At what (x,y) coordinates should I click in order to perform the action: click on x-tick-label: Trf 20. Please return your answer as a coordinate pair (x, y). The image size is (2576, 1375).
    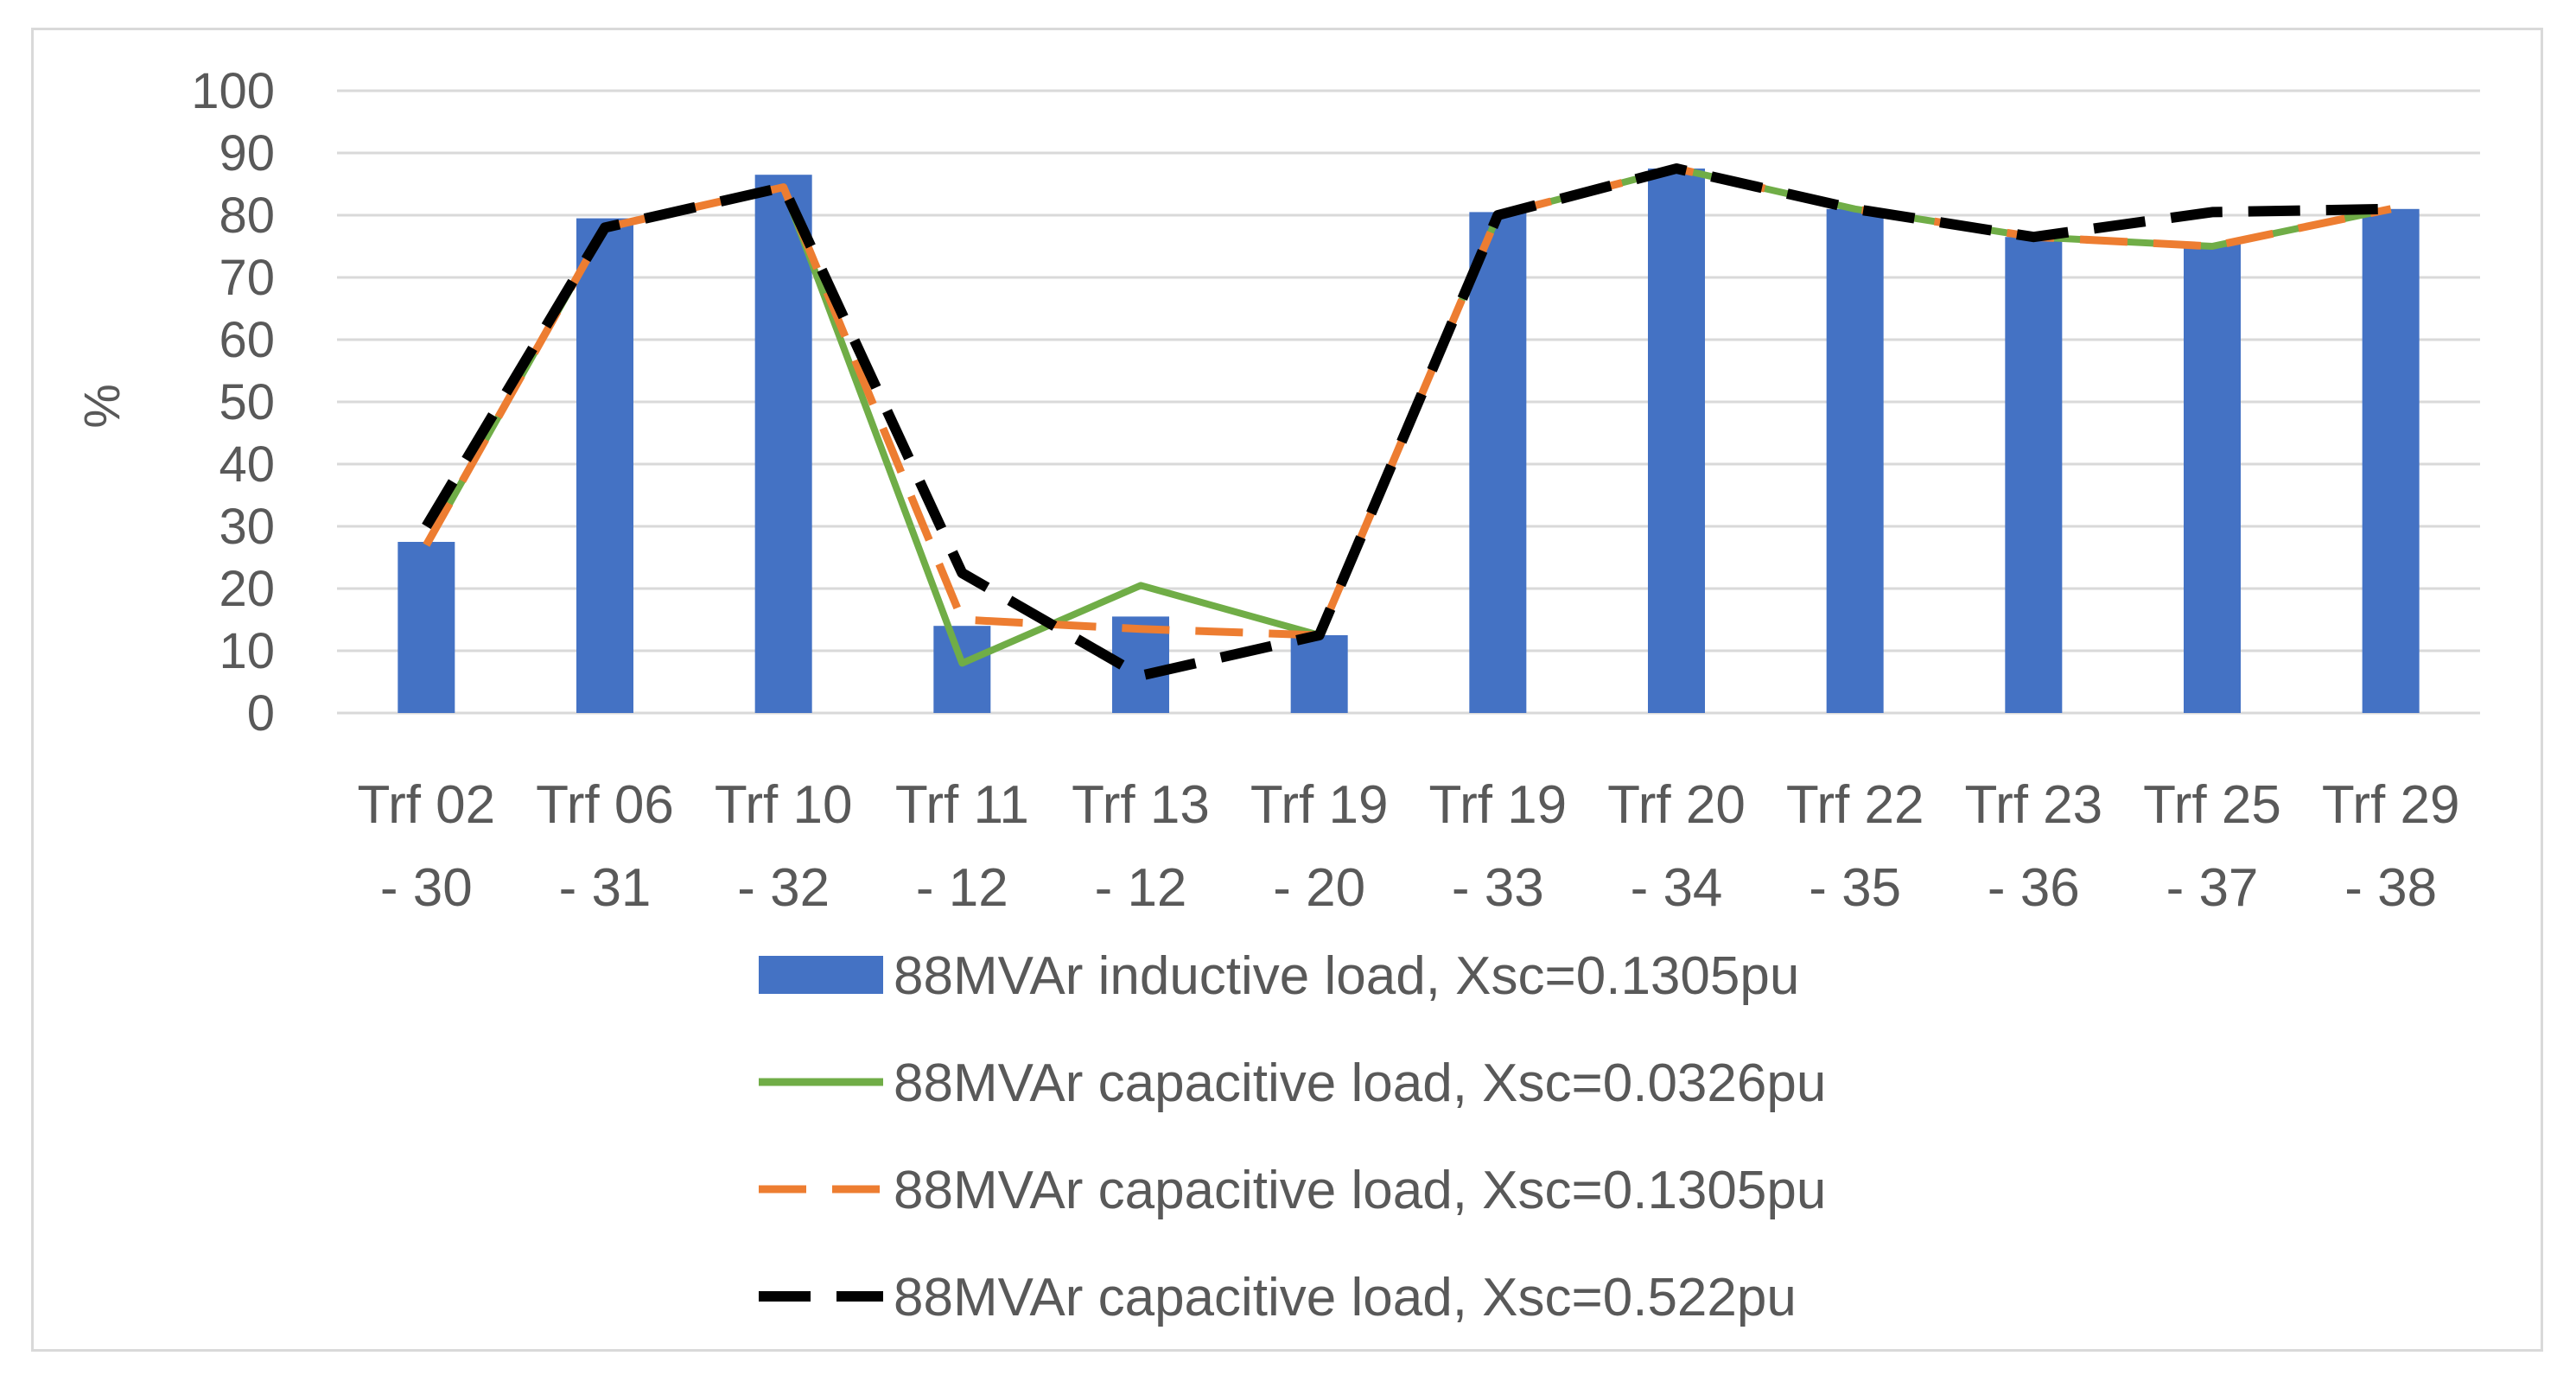
    Looking at the image, I should click on (1676, 805).